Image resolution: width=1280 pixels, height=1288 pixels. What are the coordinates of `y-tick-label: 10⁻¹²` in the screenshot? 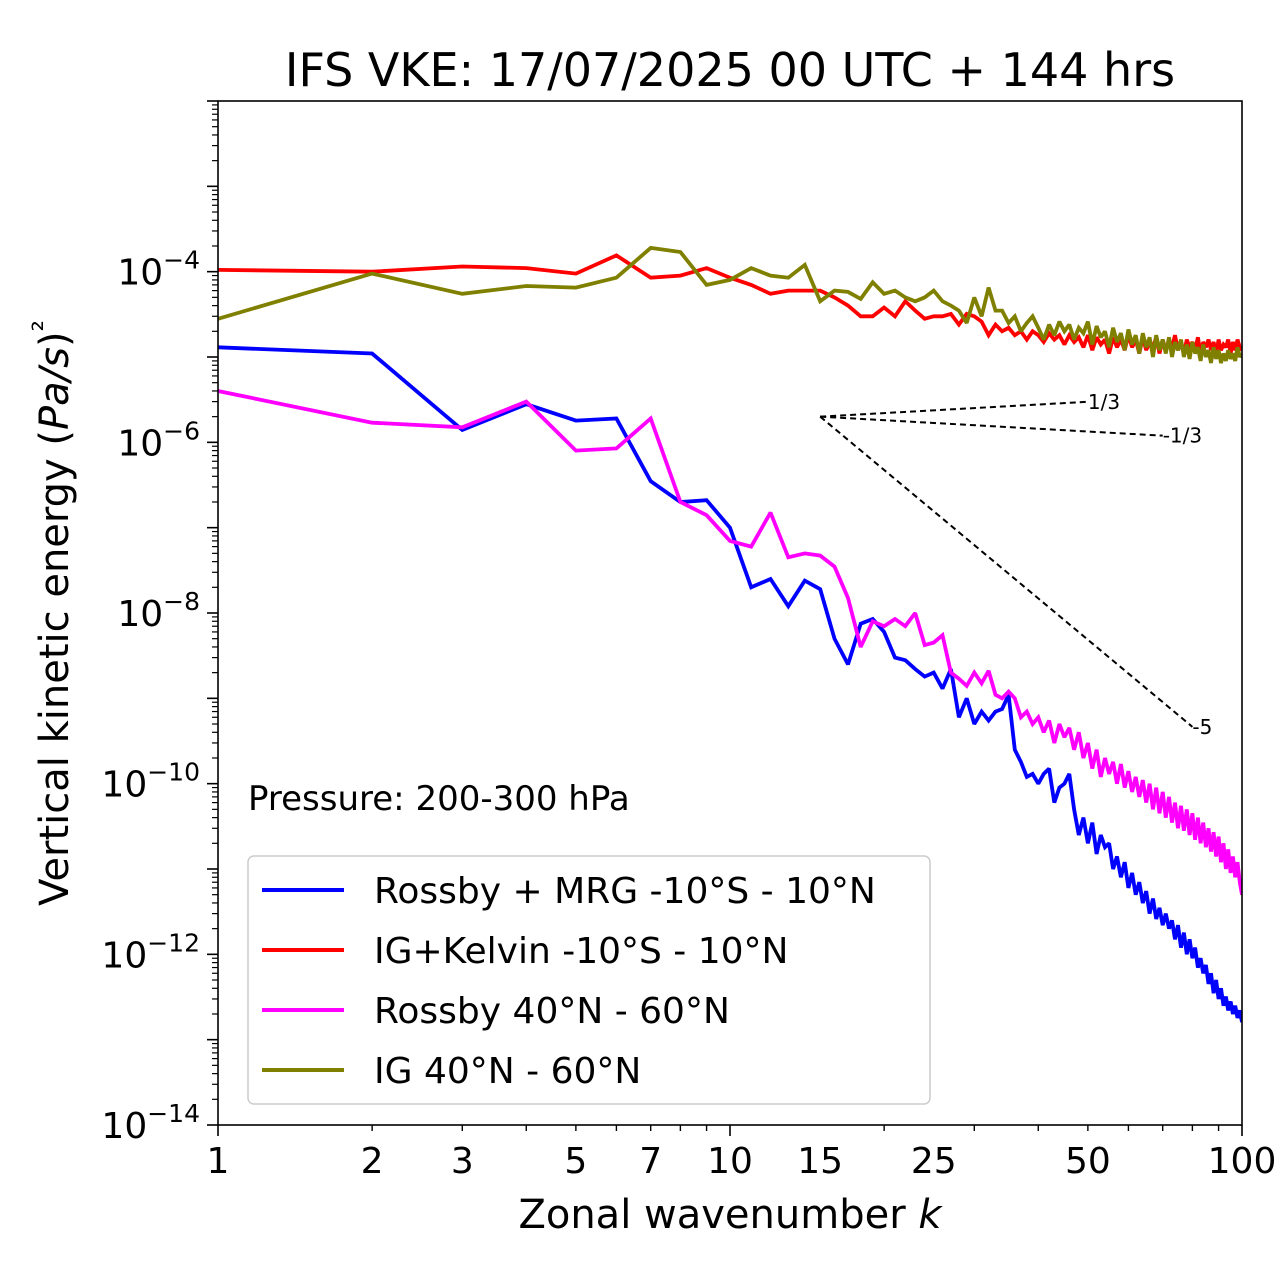 It's located at (150, 952).